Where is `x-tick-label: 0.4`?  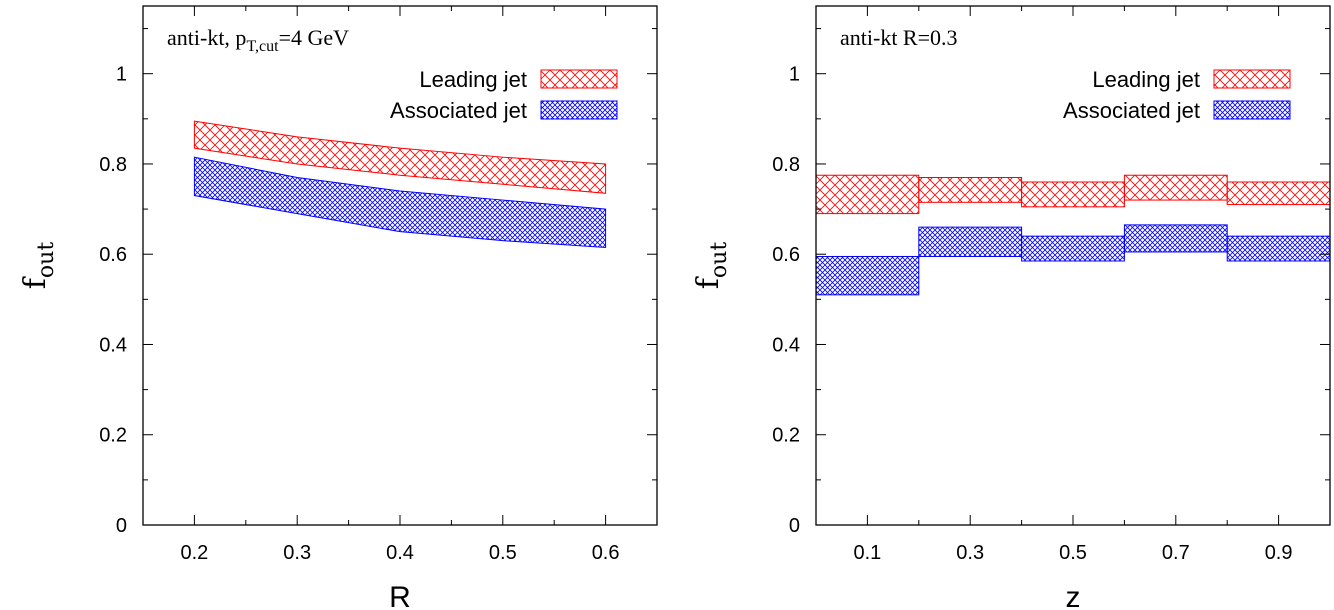
x-tick-label: 0.4 is located at coordinates (400, 553).